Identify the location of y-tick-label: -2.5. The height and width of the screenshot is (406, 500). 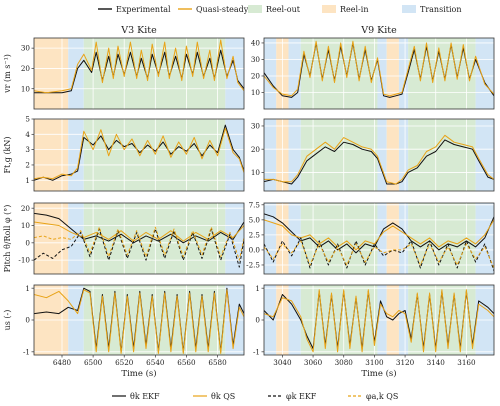
(253, 265).